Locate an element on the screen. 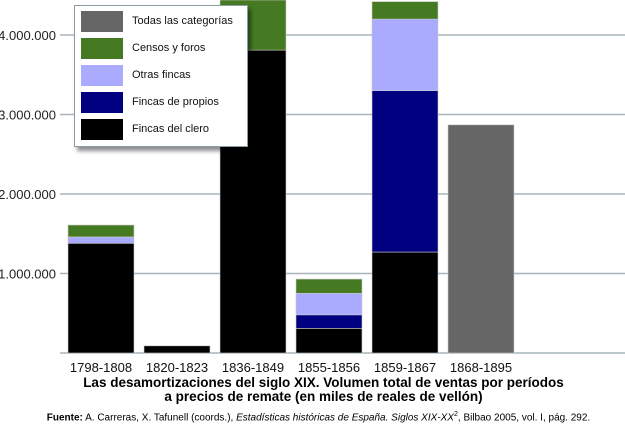 This screenshot has width=625, height=425. legend-item: Censos y foros is located at coordinates (143, 48).